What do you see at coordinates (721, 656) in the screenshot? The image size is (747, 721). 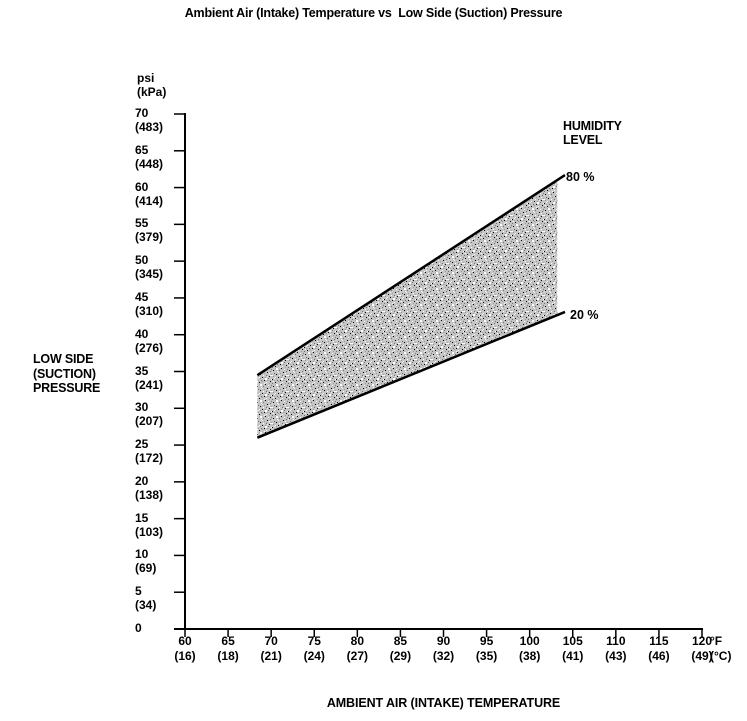 I see `x-unit-c: (°C)` at bounding box center [721, 656].